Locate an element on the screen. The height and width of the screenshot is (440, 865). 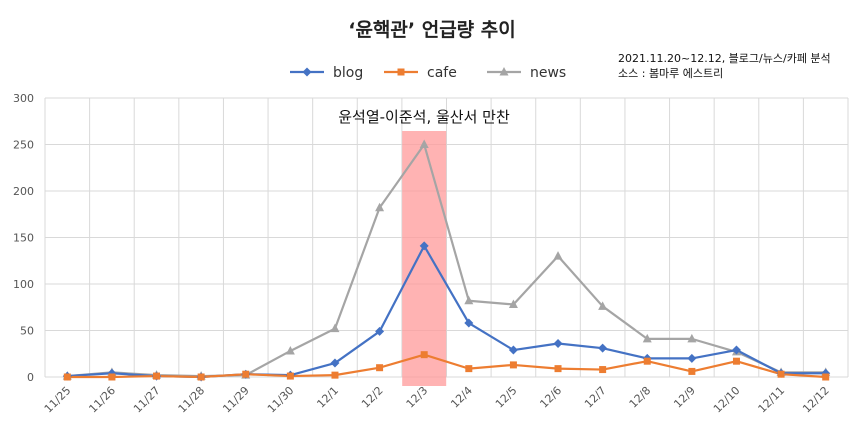
x-tick-label: 11/30 is located at coordinates (281, 400).